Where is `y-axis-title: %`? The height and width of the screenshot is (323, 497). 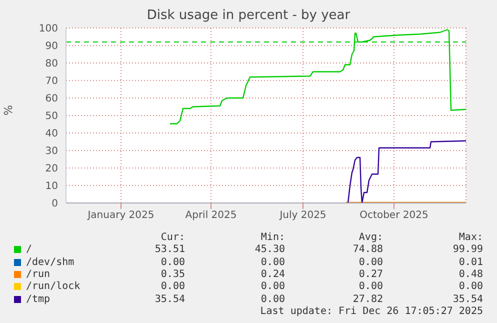 y-axis-title: % is located at coordinates (8, 110).